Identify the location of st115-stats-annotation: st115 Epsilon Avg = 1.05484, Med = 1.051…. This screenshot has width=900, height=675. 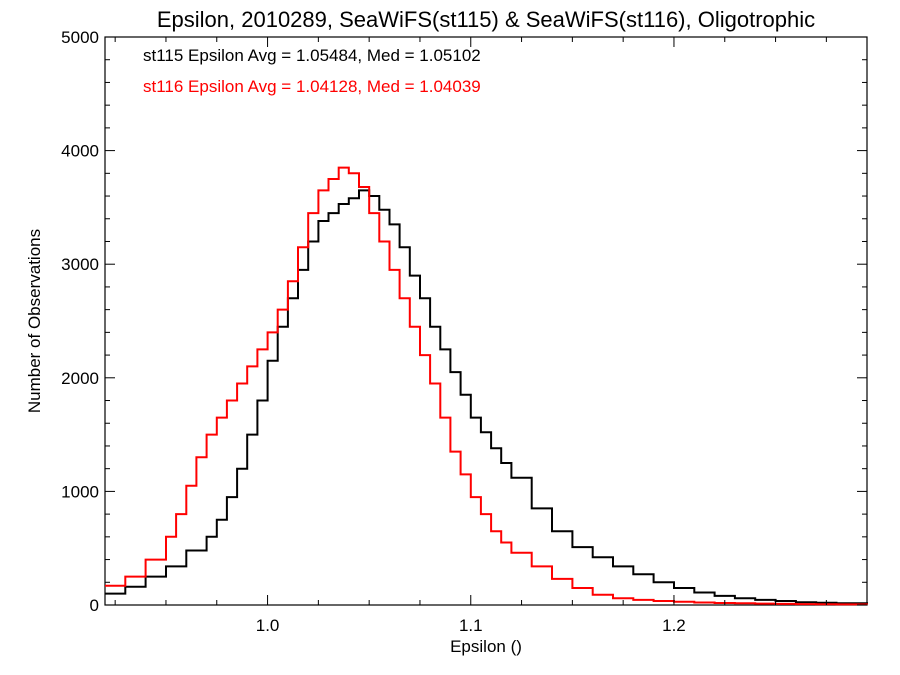
(312, 55).